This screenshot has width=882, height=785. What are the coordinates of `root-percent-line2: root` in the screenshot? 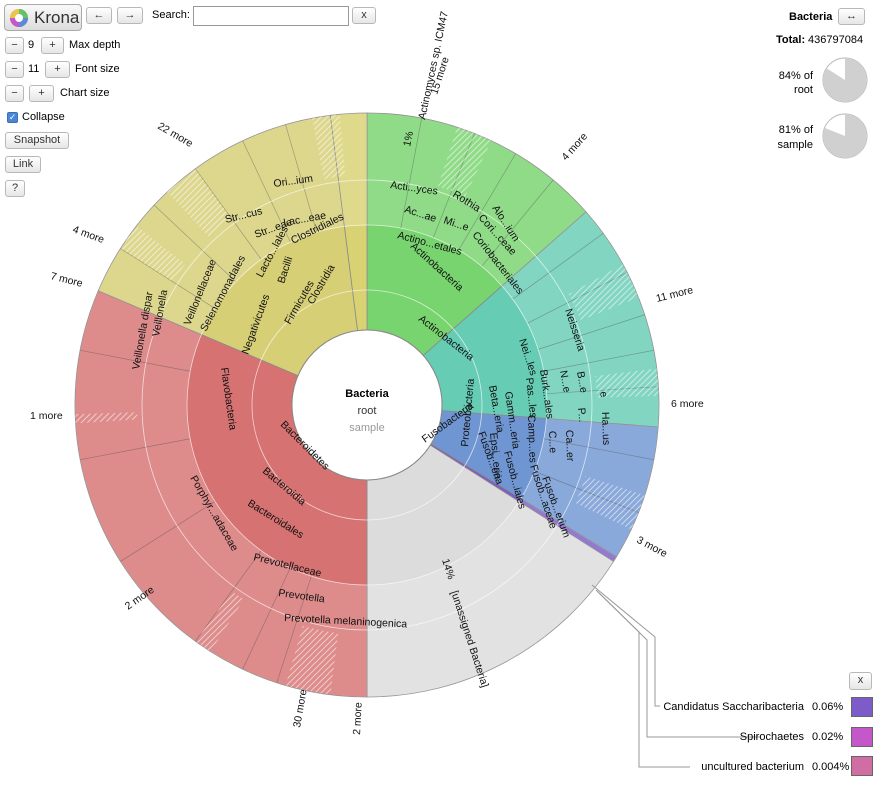 It's located at (803, 90).